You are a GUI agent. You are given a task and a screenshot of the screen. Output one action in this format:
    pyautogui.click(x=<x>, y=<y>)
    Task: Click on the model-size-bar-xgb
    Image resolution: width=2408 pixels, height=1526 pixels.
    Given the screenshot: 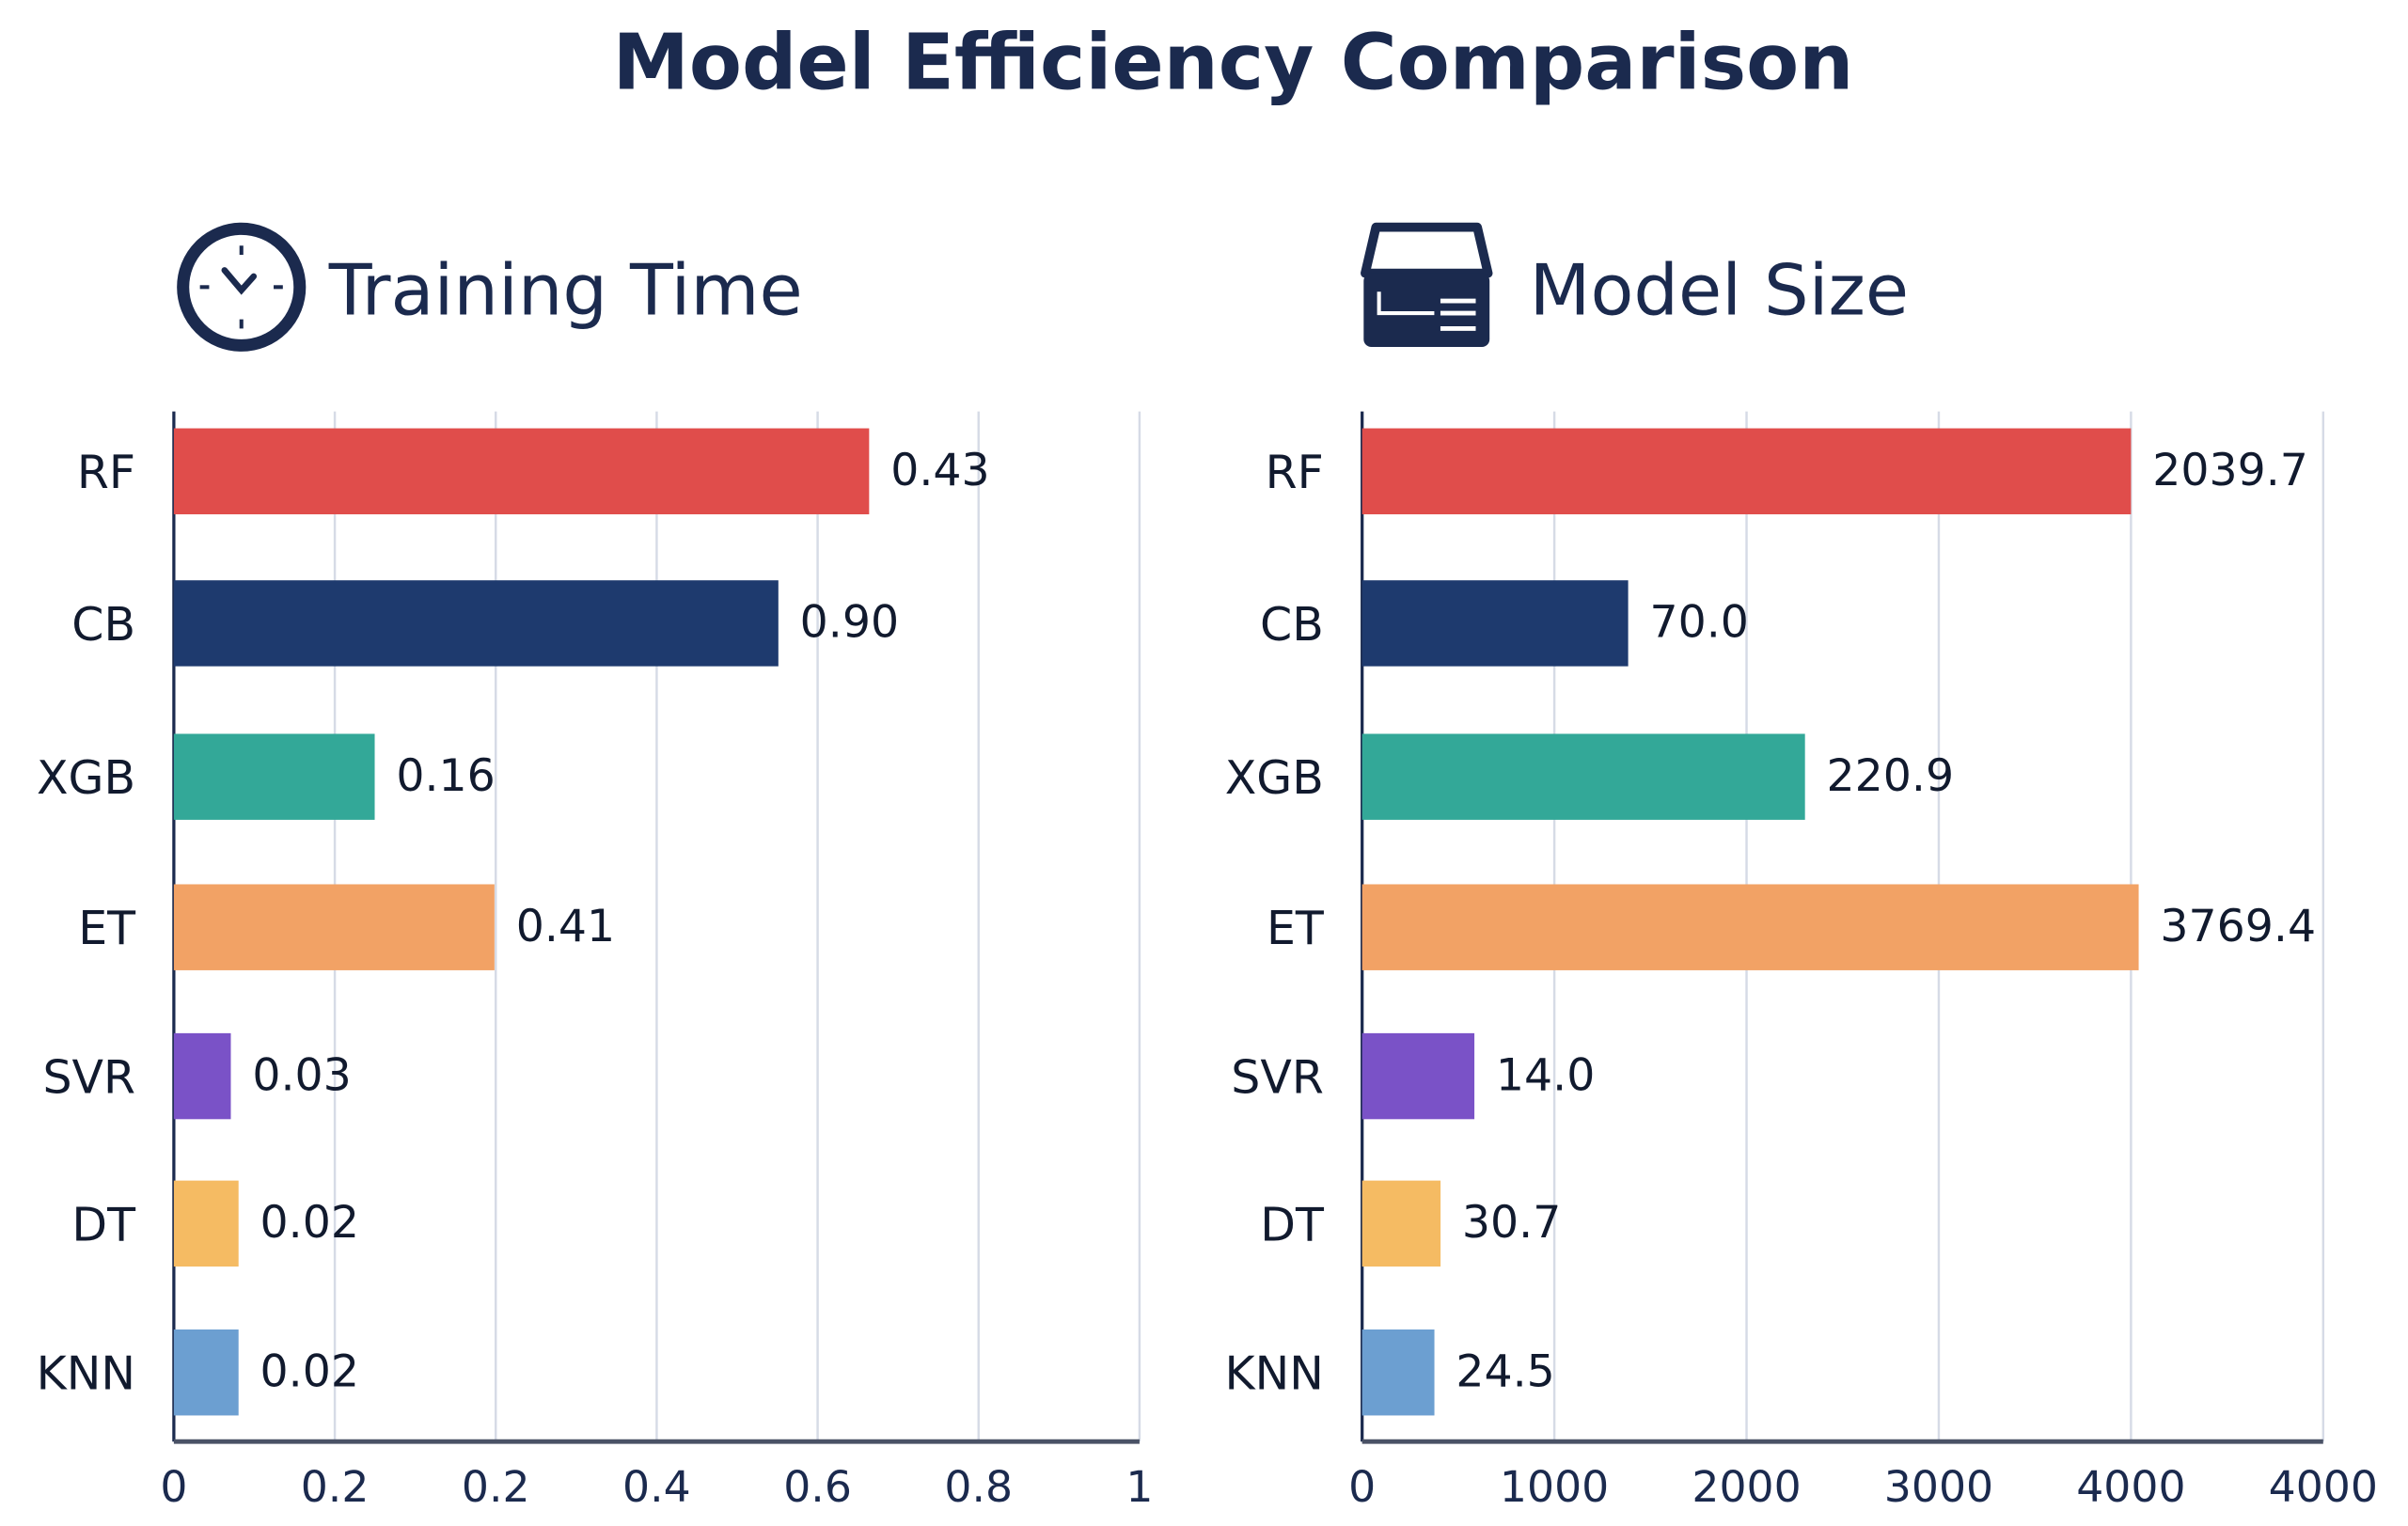 What is the action you would take?
    pyautogui.click(x=1583, y=776)
    